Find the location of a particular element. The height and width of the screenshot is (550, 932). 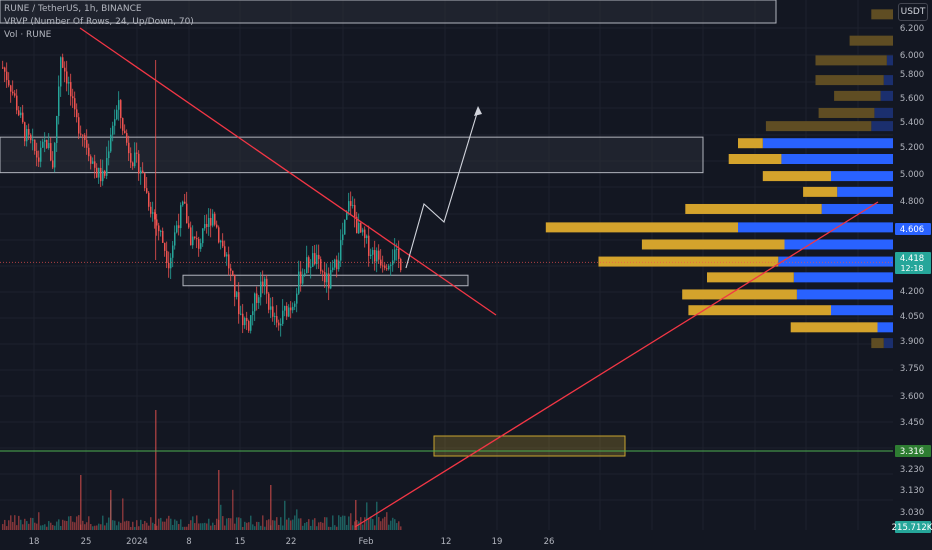

price-tick-label: 4.200 is located at coordinates (912, 292).